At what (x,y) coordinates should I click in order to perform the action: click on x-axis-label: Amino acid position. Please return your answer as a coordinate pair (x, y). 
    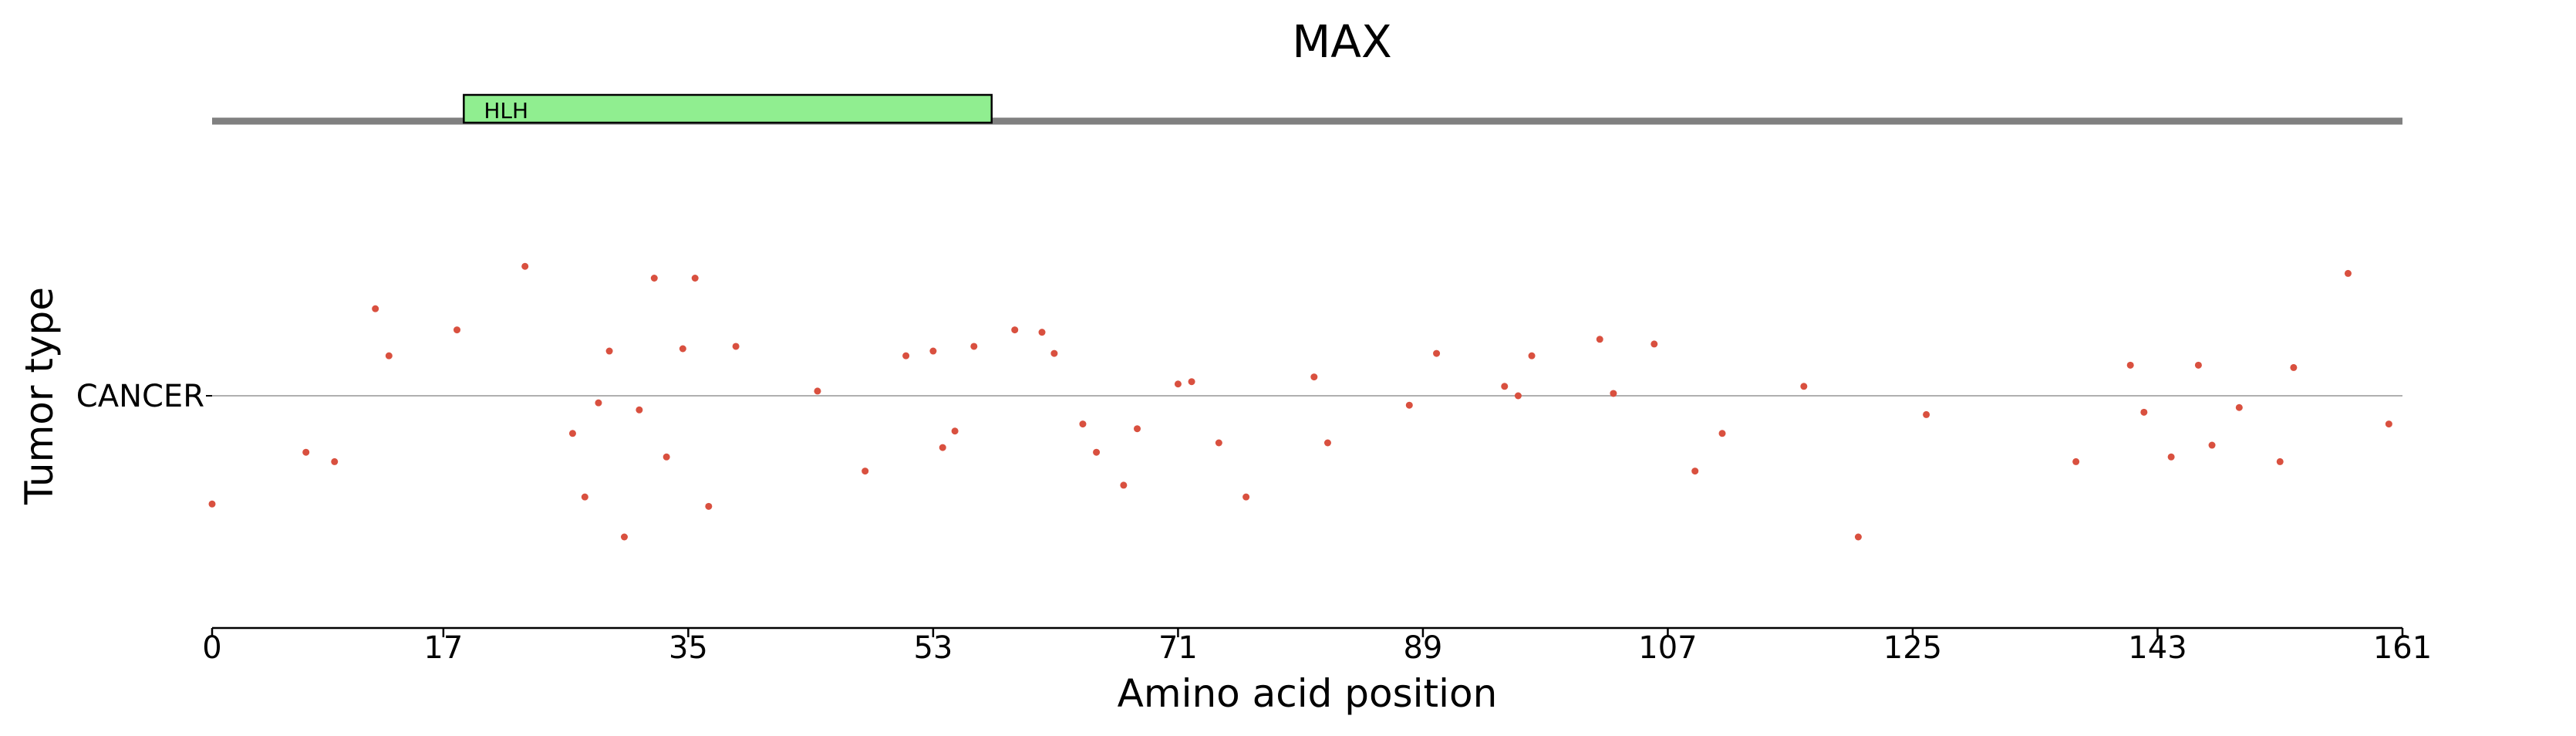
    Looking at the image, I should click on (1308, 693).